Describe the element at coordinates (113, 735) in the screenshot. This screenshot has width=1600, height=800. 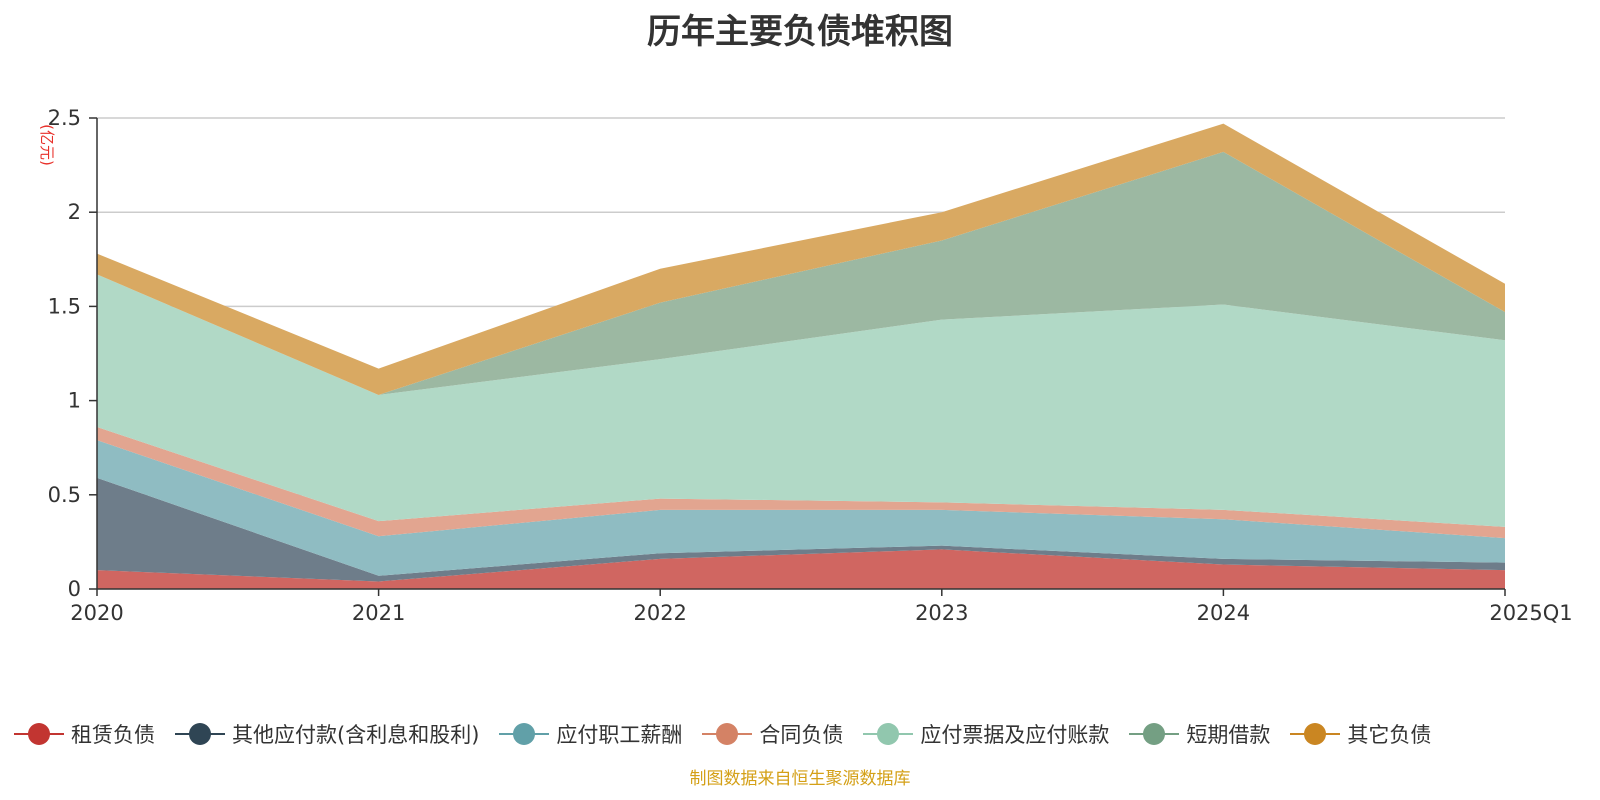
I see `legend-label: 租赁负债` at that location.